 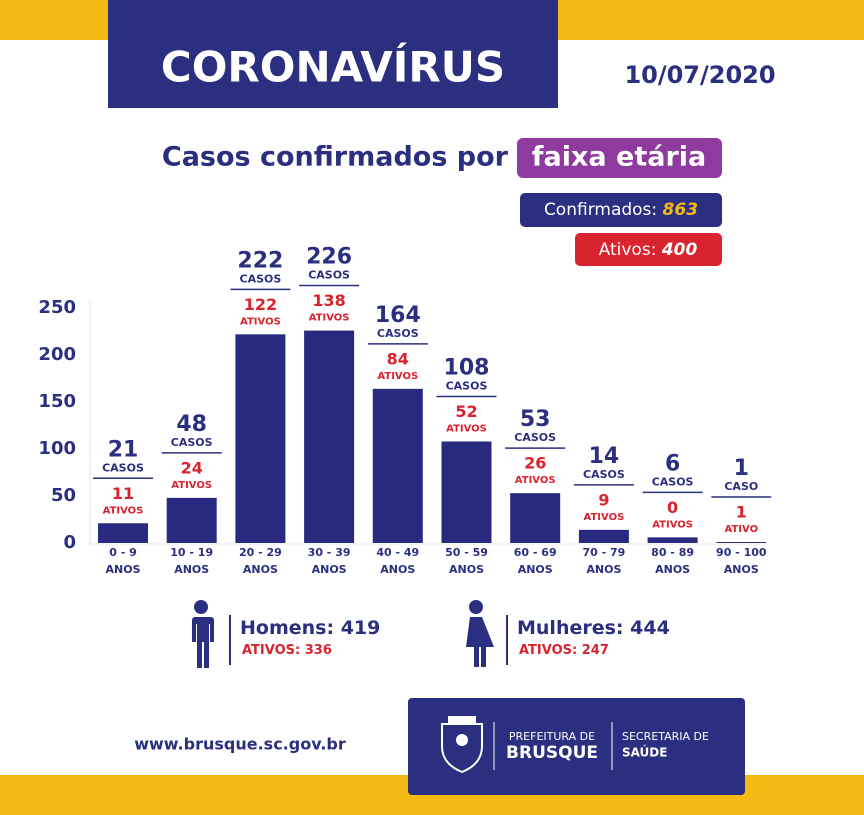 I want to click on active-label: 9, so click(x=603, y=499).